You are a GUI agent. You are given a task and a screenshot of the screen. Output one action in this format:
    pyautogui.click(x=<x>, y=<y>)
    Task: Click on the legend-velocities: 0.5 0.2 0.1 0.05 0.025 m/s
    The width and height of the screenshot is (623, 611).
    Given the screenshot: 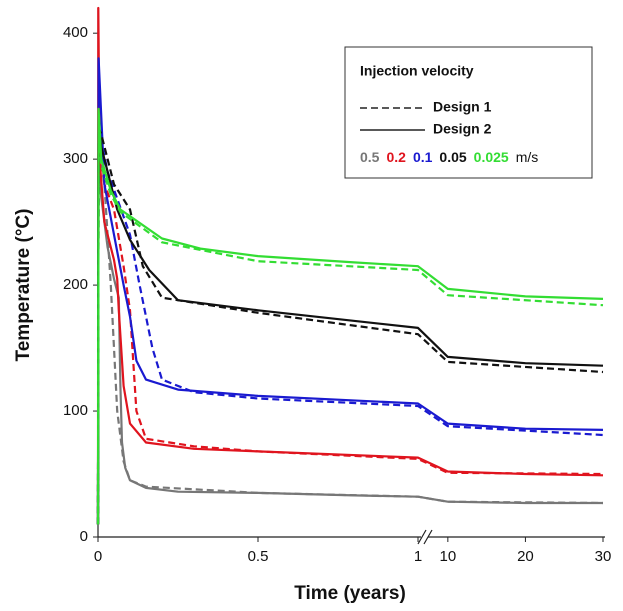 What is the action you would take?
    pyautogui.click(x=449, y=157)
    